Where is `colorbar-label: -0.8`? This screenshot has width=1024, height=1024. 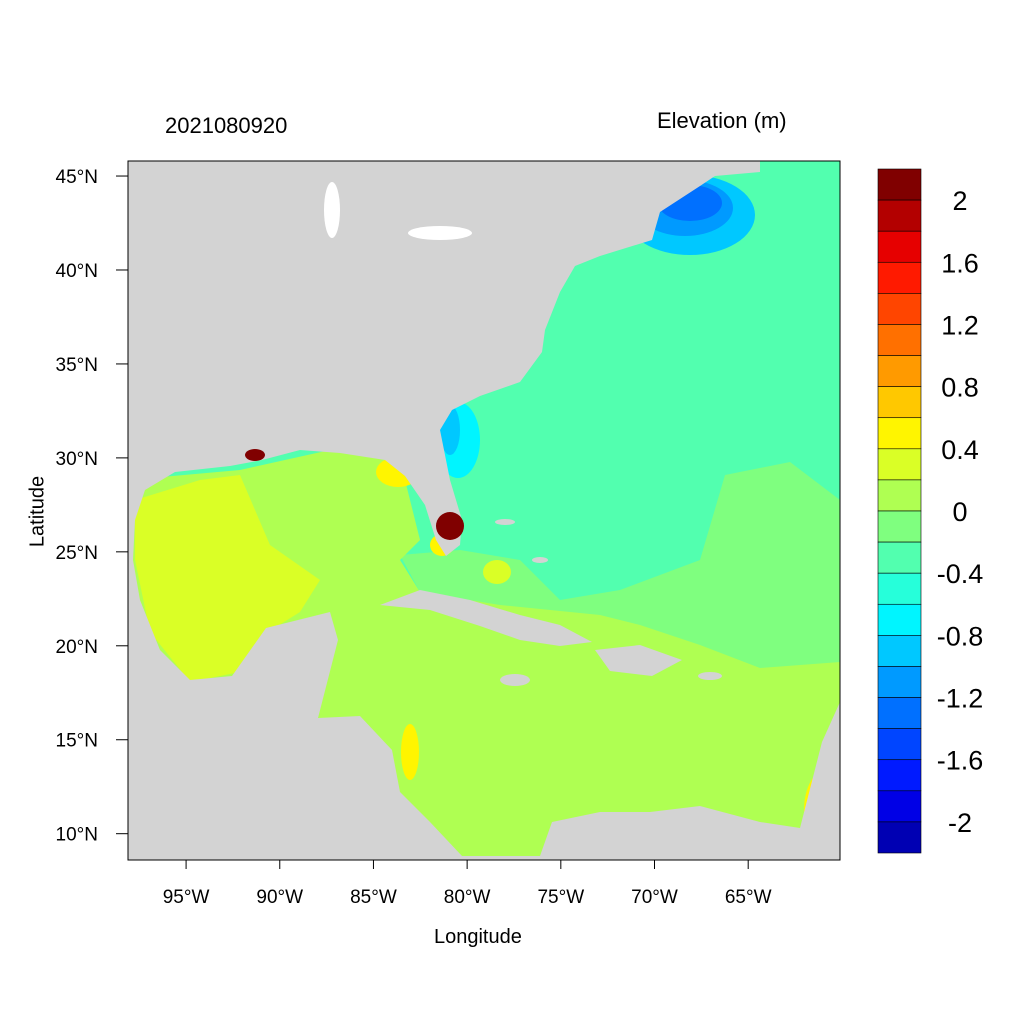
colorbar-label: -0.8 is located at coordinates (960, 636).